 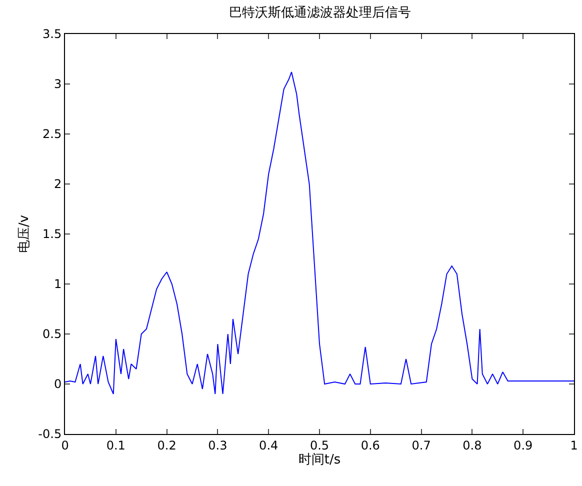 I want to click on x-axis-title: 时间t/s, so click(x=319, y=460).